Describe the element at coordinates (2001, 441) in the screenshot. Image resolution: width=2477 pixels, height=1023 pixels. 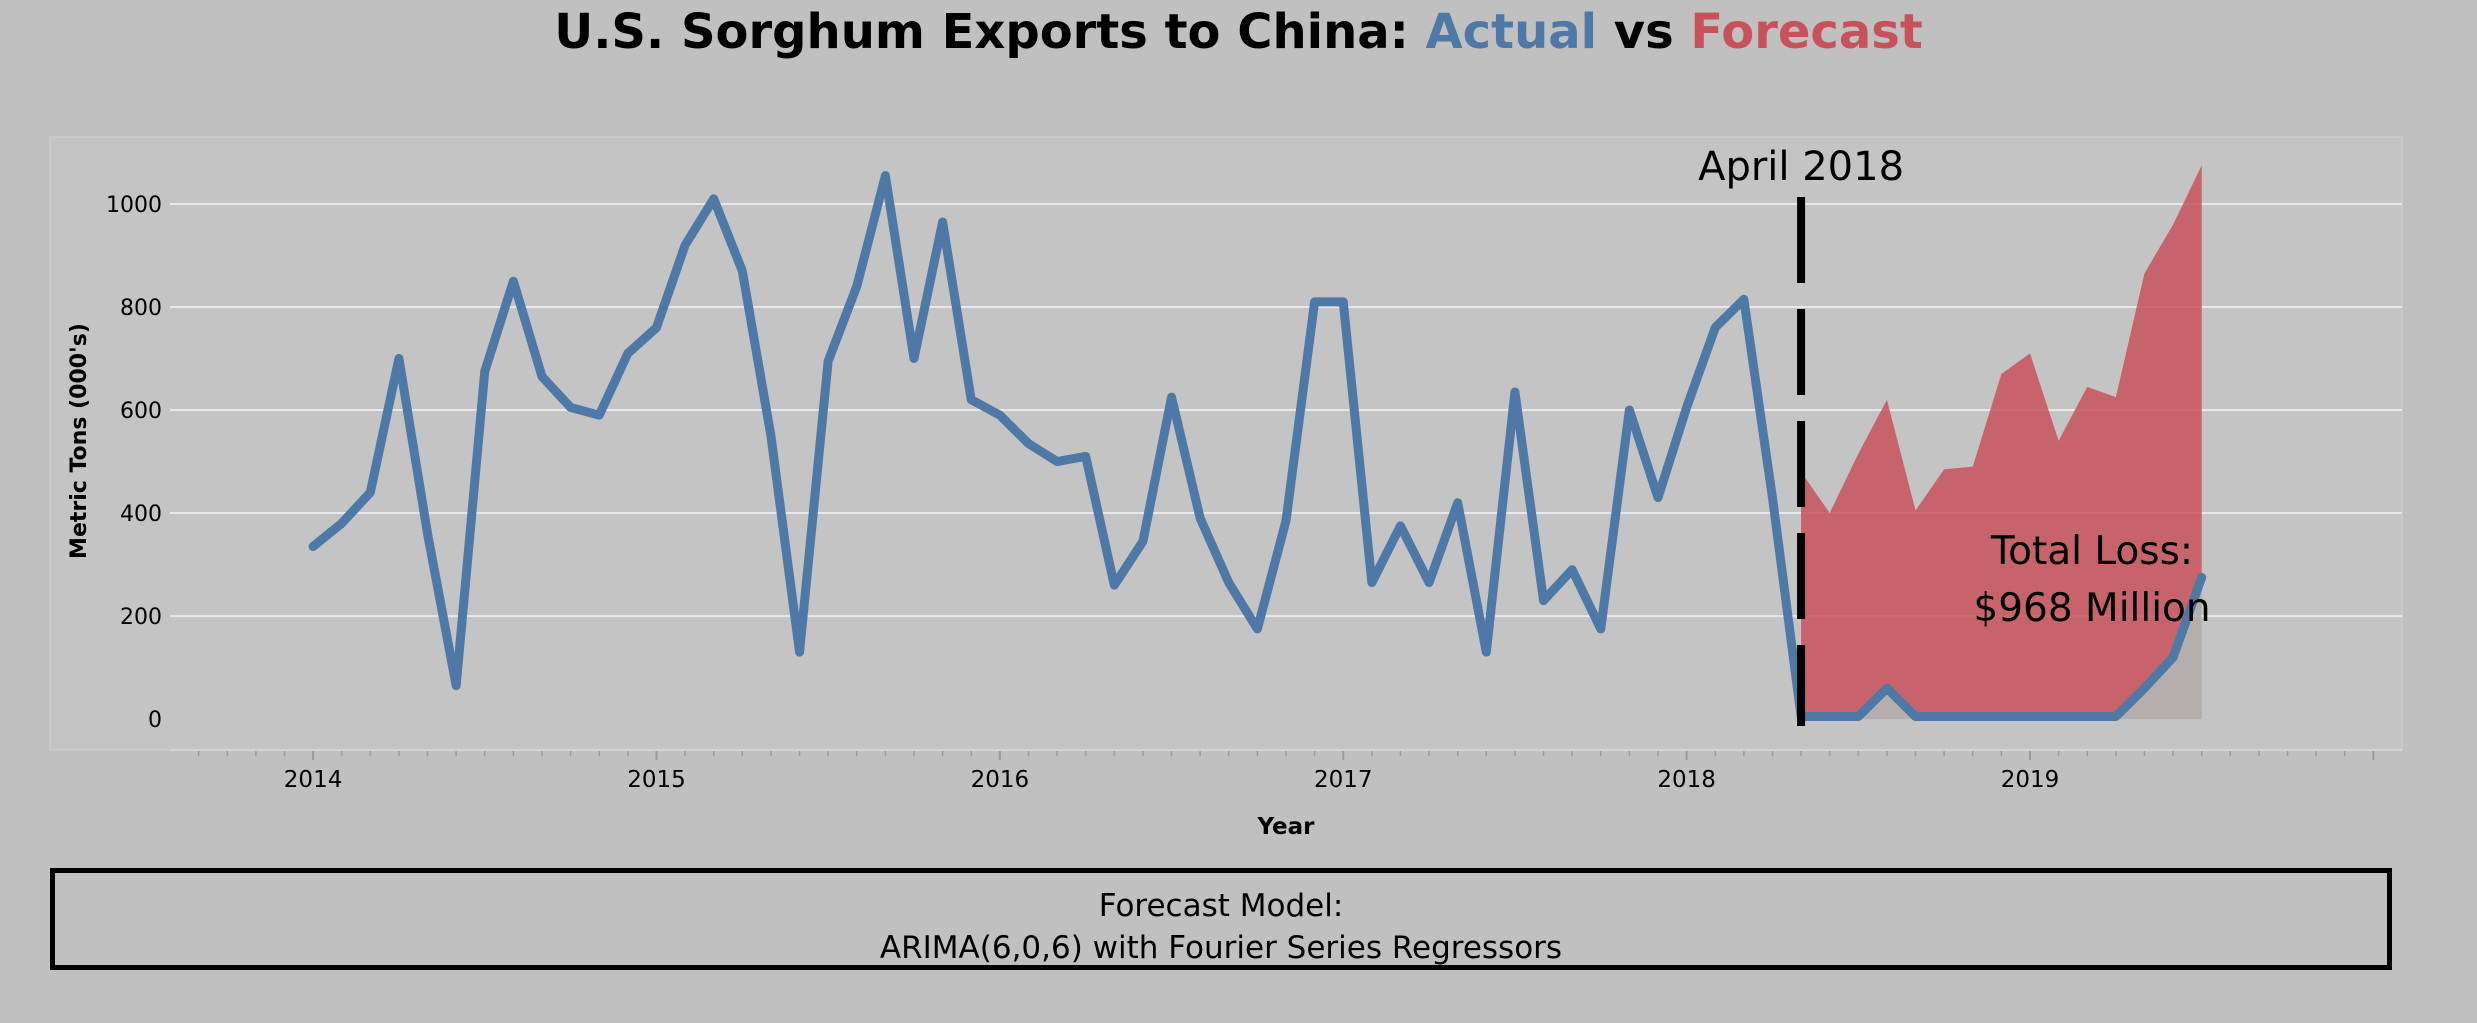
I see `forecast-area` at that location.